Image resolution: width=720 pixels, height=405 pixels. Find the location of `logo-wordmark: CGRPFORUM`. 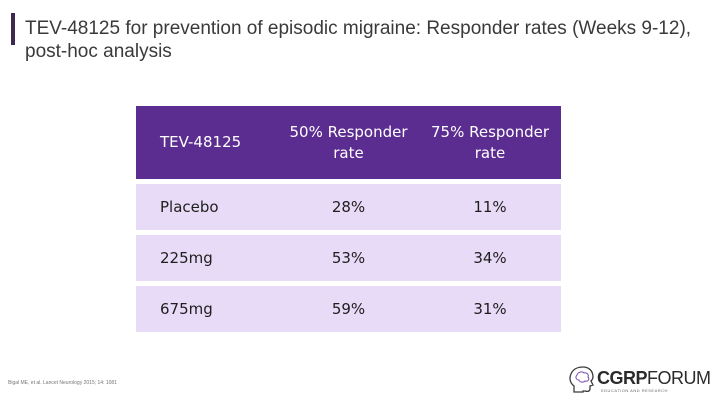

logo-wordmark: CGRPFORUM is located at coordinates (654, 378).